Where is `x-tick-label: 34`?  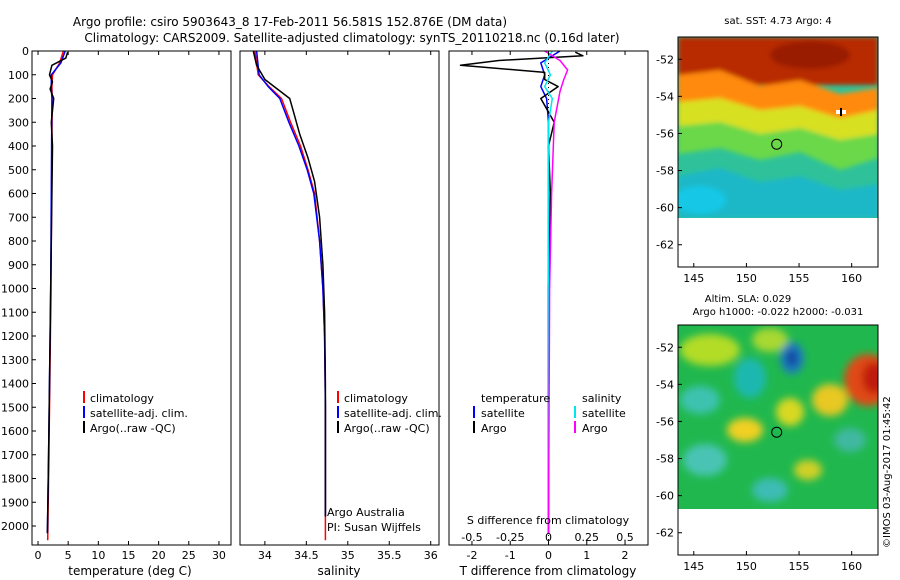 x-tick-label: 34 is located at coordinates (265, 555).